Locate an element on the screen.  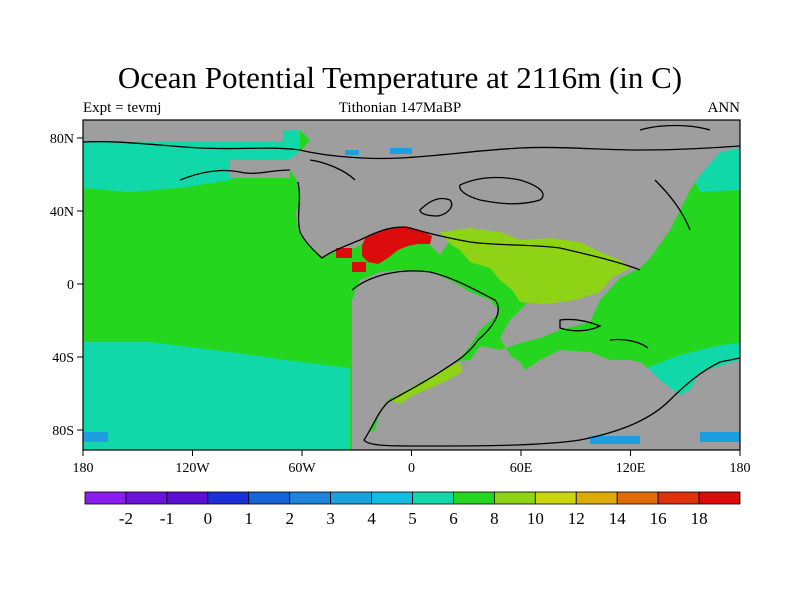
colorbar: -2 -1 0 1 2 3 4 5 6 8 10 12 14 16 18 is located at coordinates (412, 509).